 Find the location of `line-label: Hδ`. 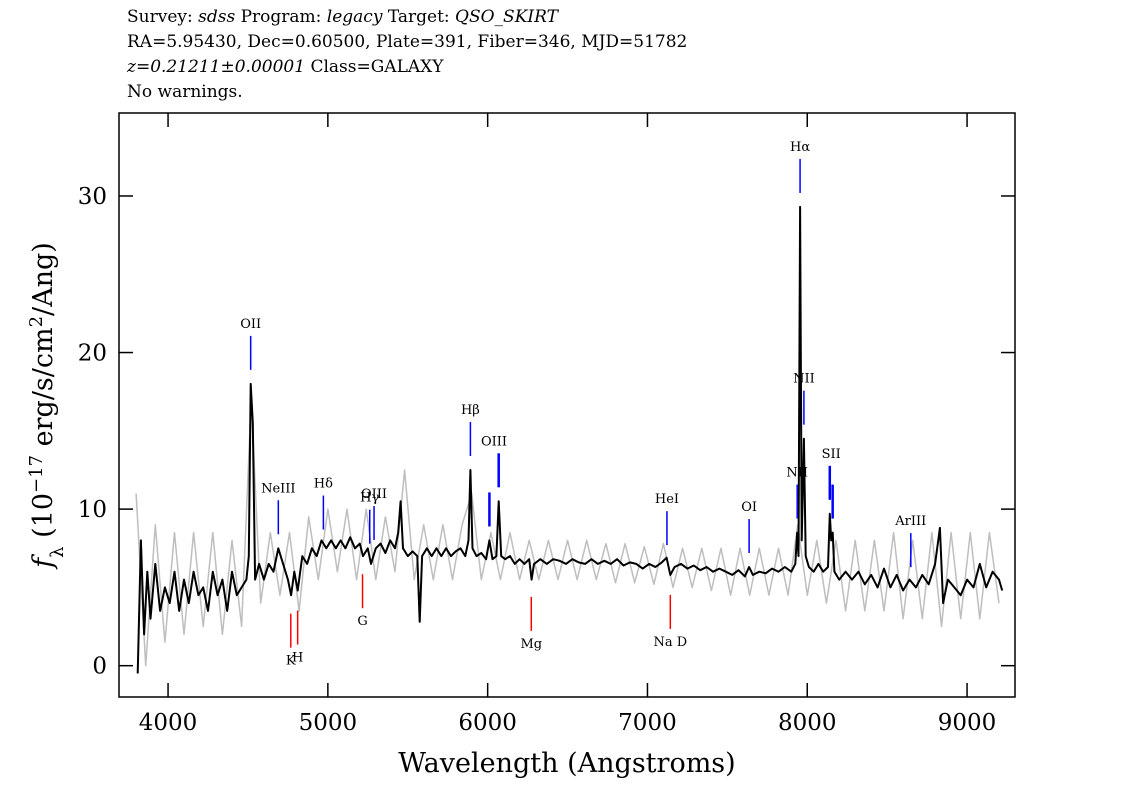

line-label: Hδ is located at coordinates (323, 484).